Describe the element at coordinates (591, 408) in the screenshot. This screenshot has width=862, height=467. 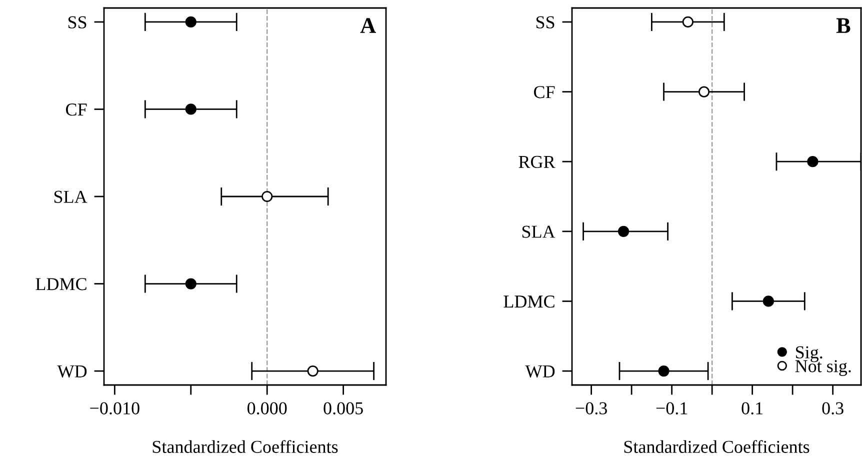
I see `x-tick-label: −0.3` at that location.